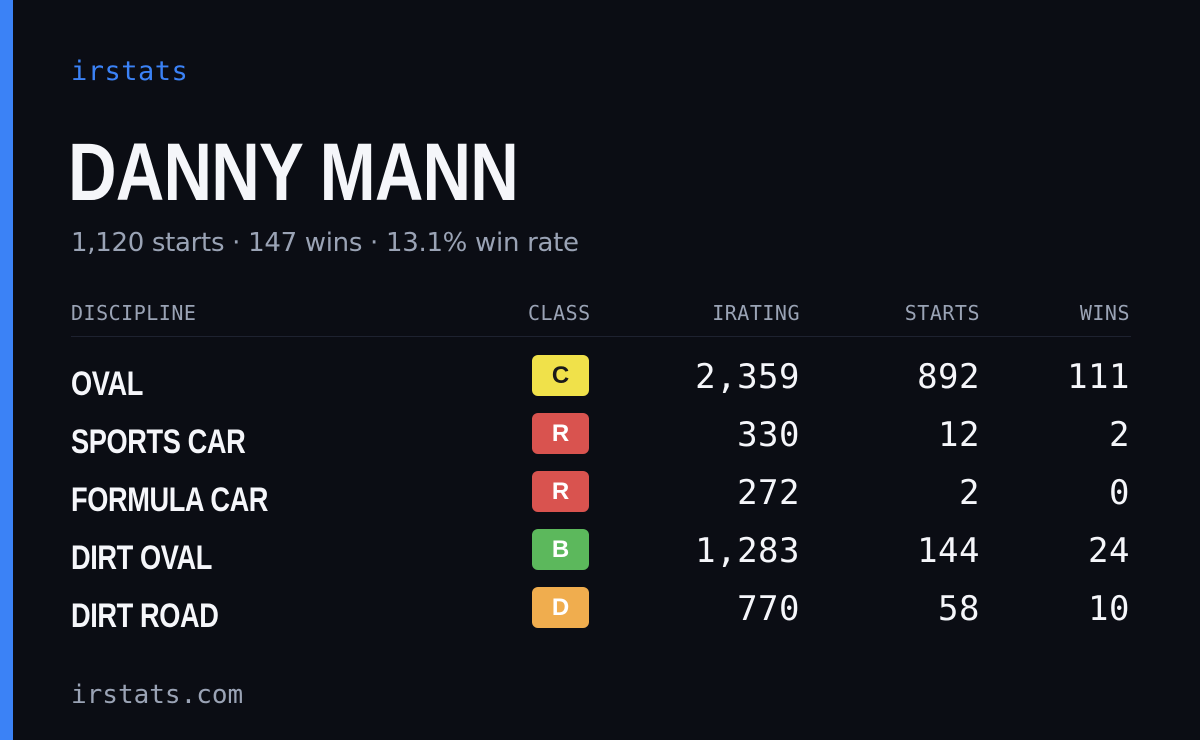 The height and width of the screenshot is (740, 1200). What do you see at coordinates (293, 172) in the screenshot?
I see `driver-name: DANNY MANN` at bounding box center [293, 172].